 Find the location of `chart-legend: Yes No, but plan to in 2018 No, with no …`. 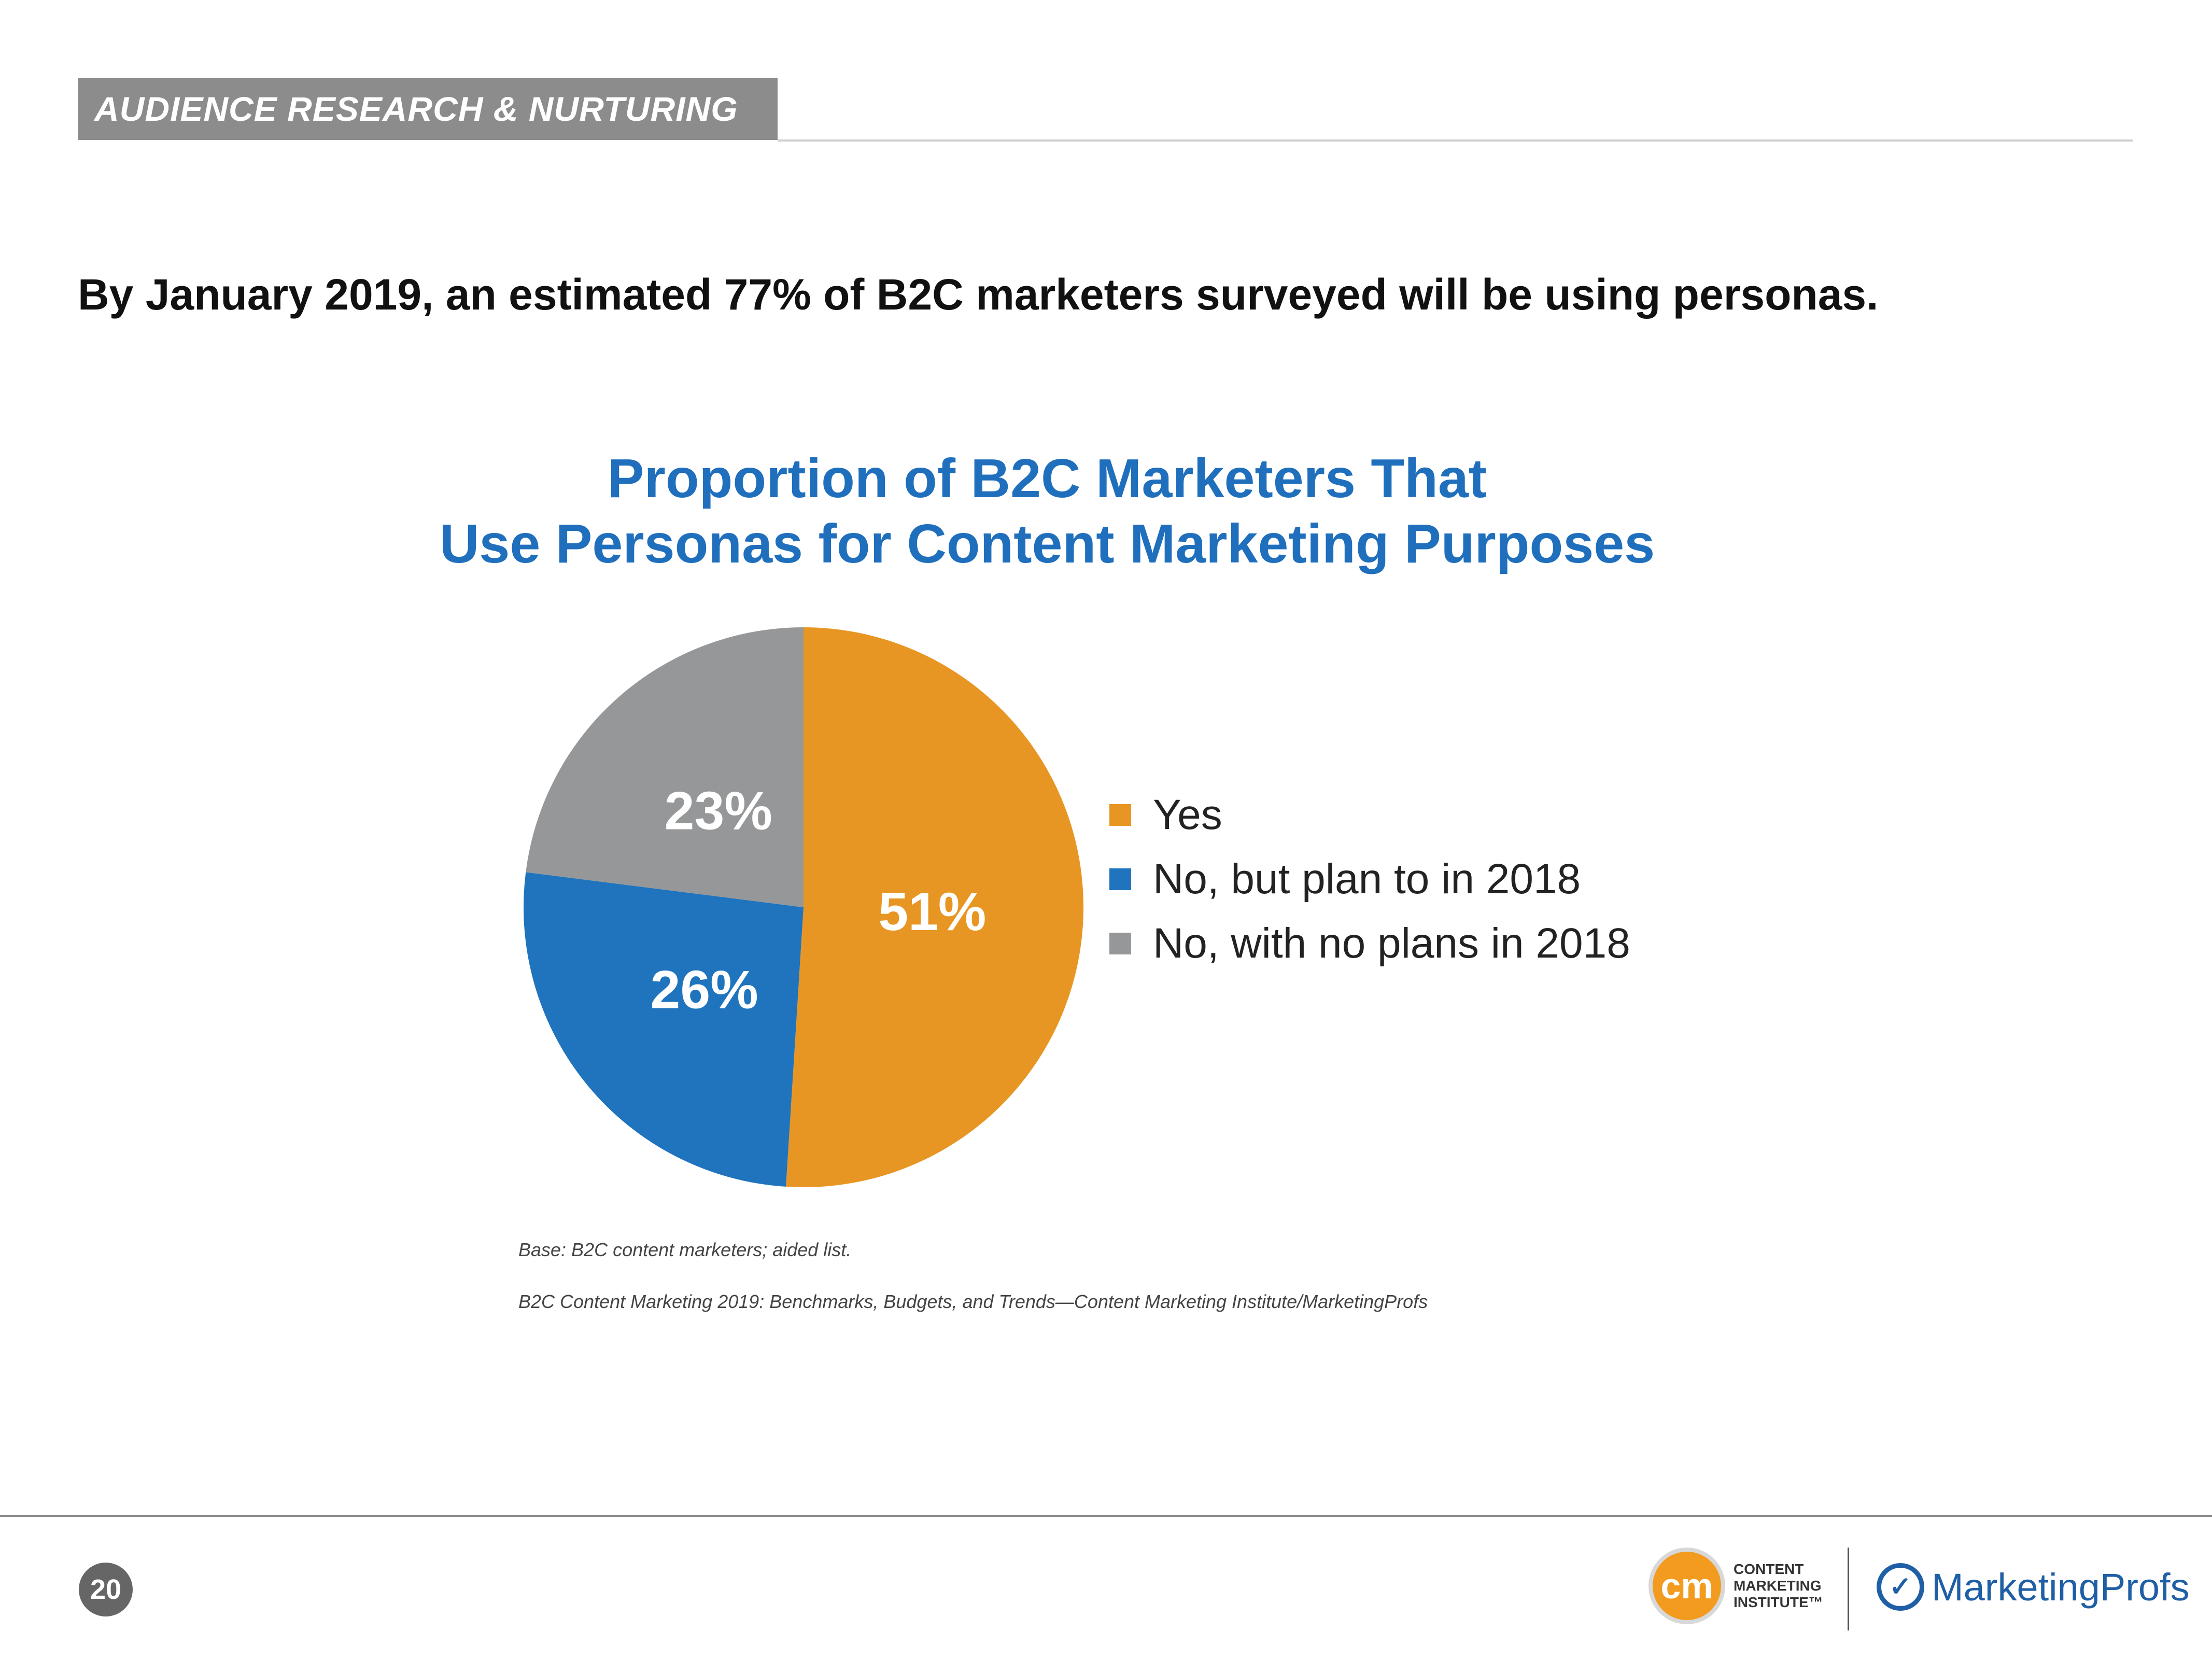

chart-legend: Yes No, but plan to in 2018 No, with no … is located at coordinates (1369, 880).